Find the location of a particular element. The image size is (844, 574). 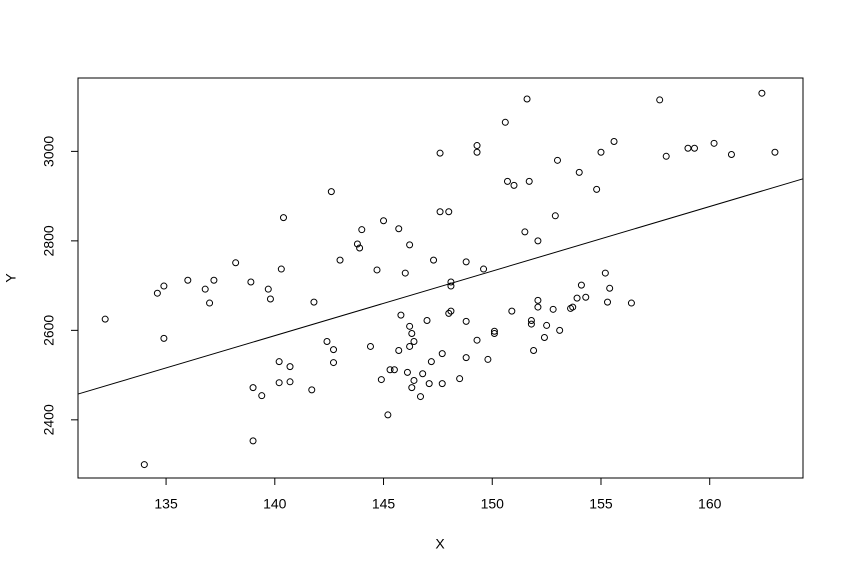

x-tick-label: 135 is located at coordinates (166, 504).